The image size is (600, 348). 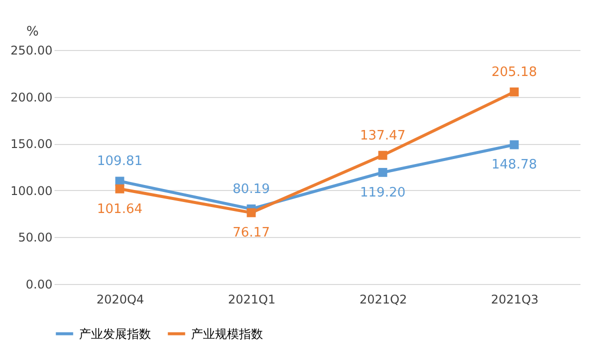 I want to click on legend-label: 产业规模指数, so click(x=227, y=333).